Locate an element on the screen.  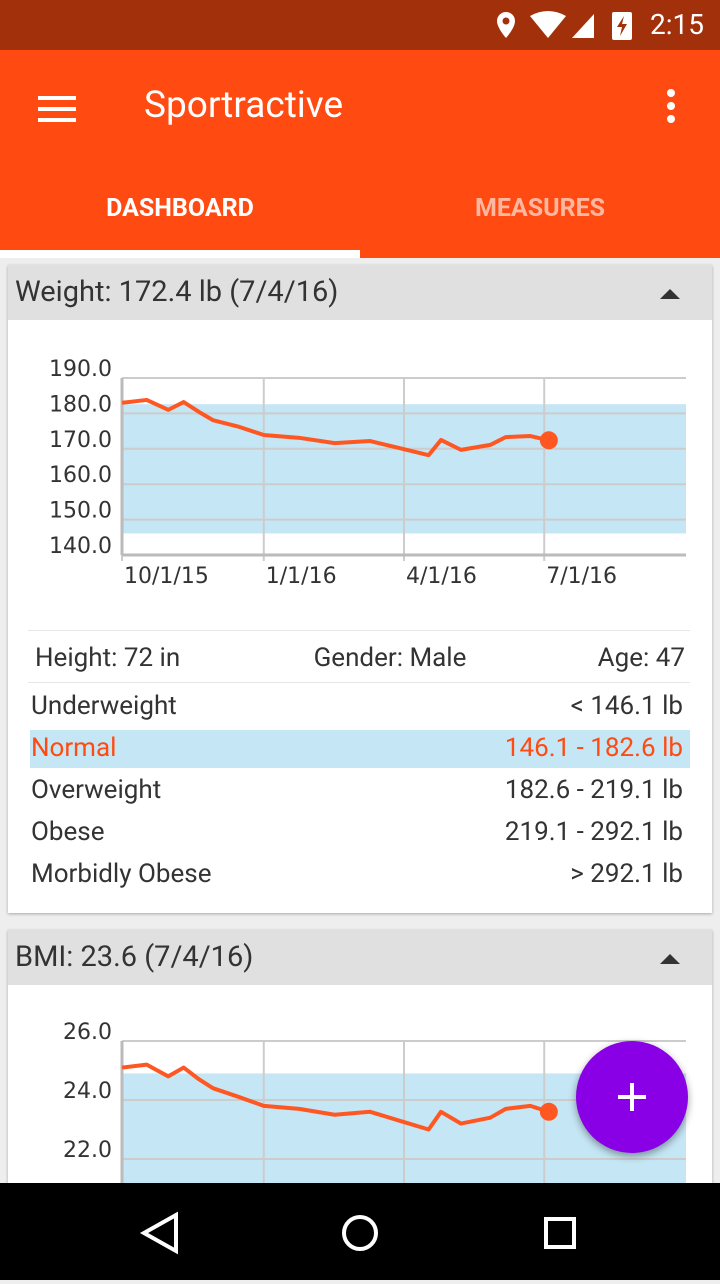
nav-bar is located at coordinates (360, 1231).